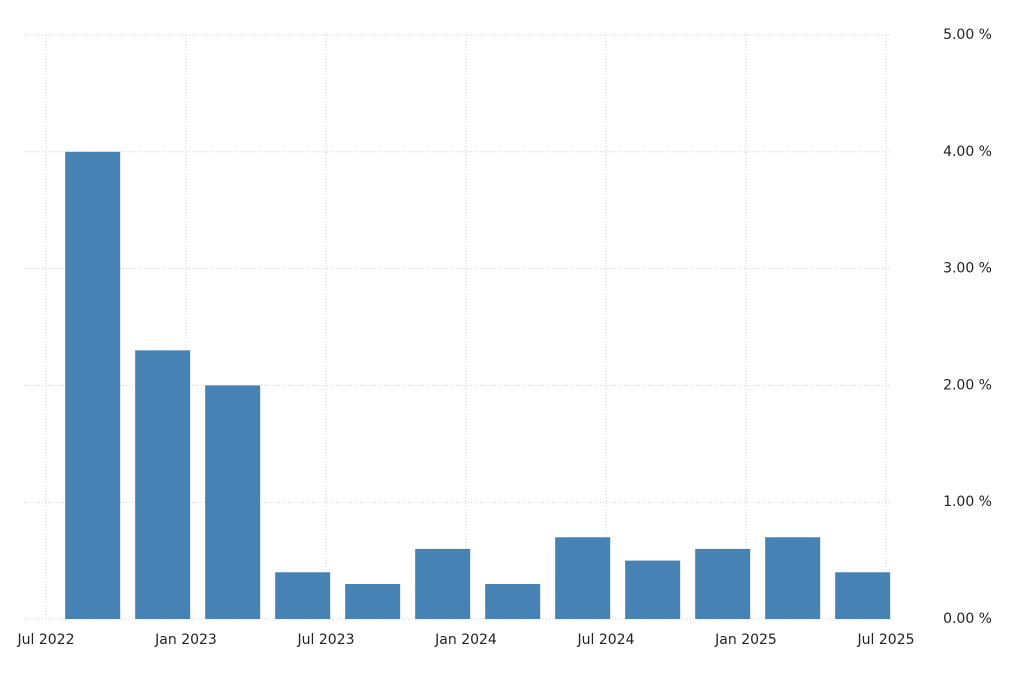 The height and width of the screenshot is (683, 1024). What do you see at coordinates (886, 640) in the screenshot?
I see `x-tick-label: Jul 2025` at bounding box center [886, 640].